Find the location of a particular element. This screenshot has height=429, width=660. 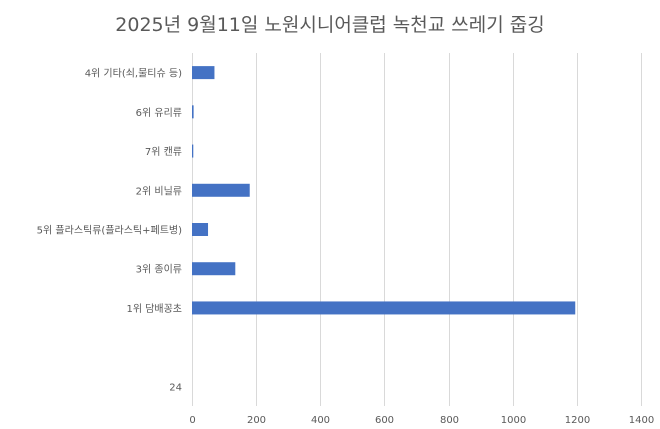

x-tick-label: 200 is located at coordinates (256, 420).